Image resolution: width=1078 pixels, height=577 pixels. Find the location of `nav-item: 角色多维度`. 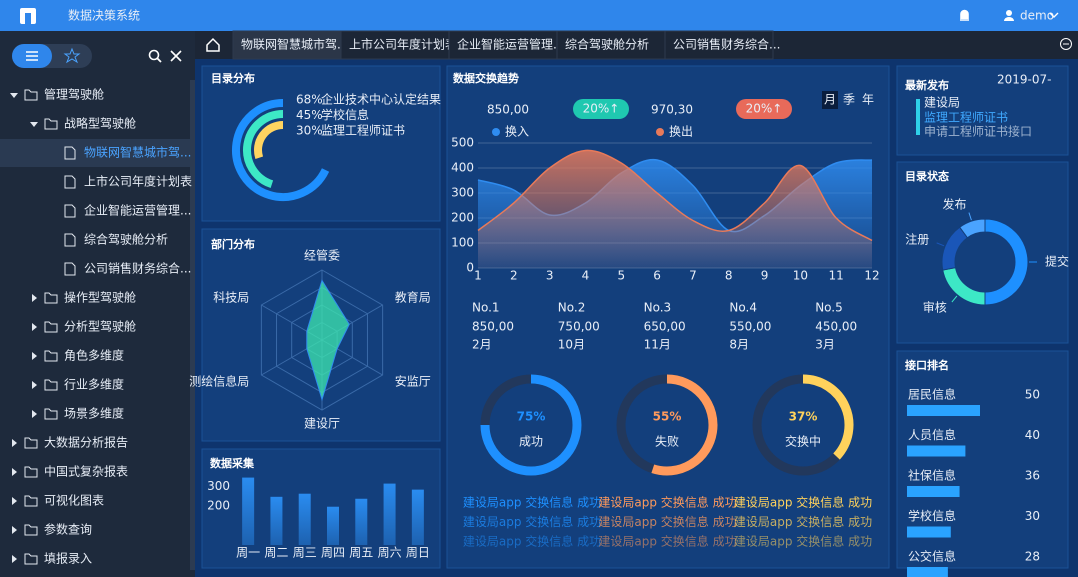

nav-item: 角色多维度 is located at coordinates (94, 355).